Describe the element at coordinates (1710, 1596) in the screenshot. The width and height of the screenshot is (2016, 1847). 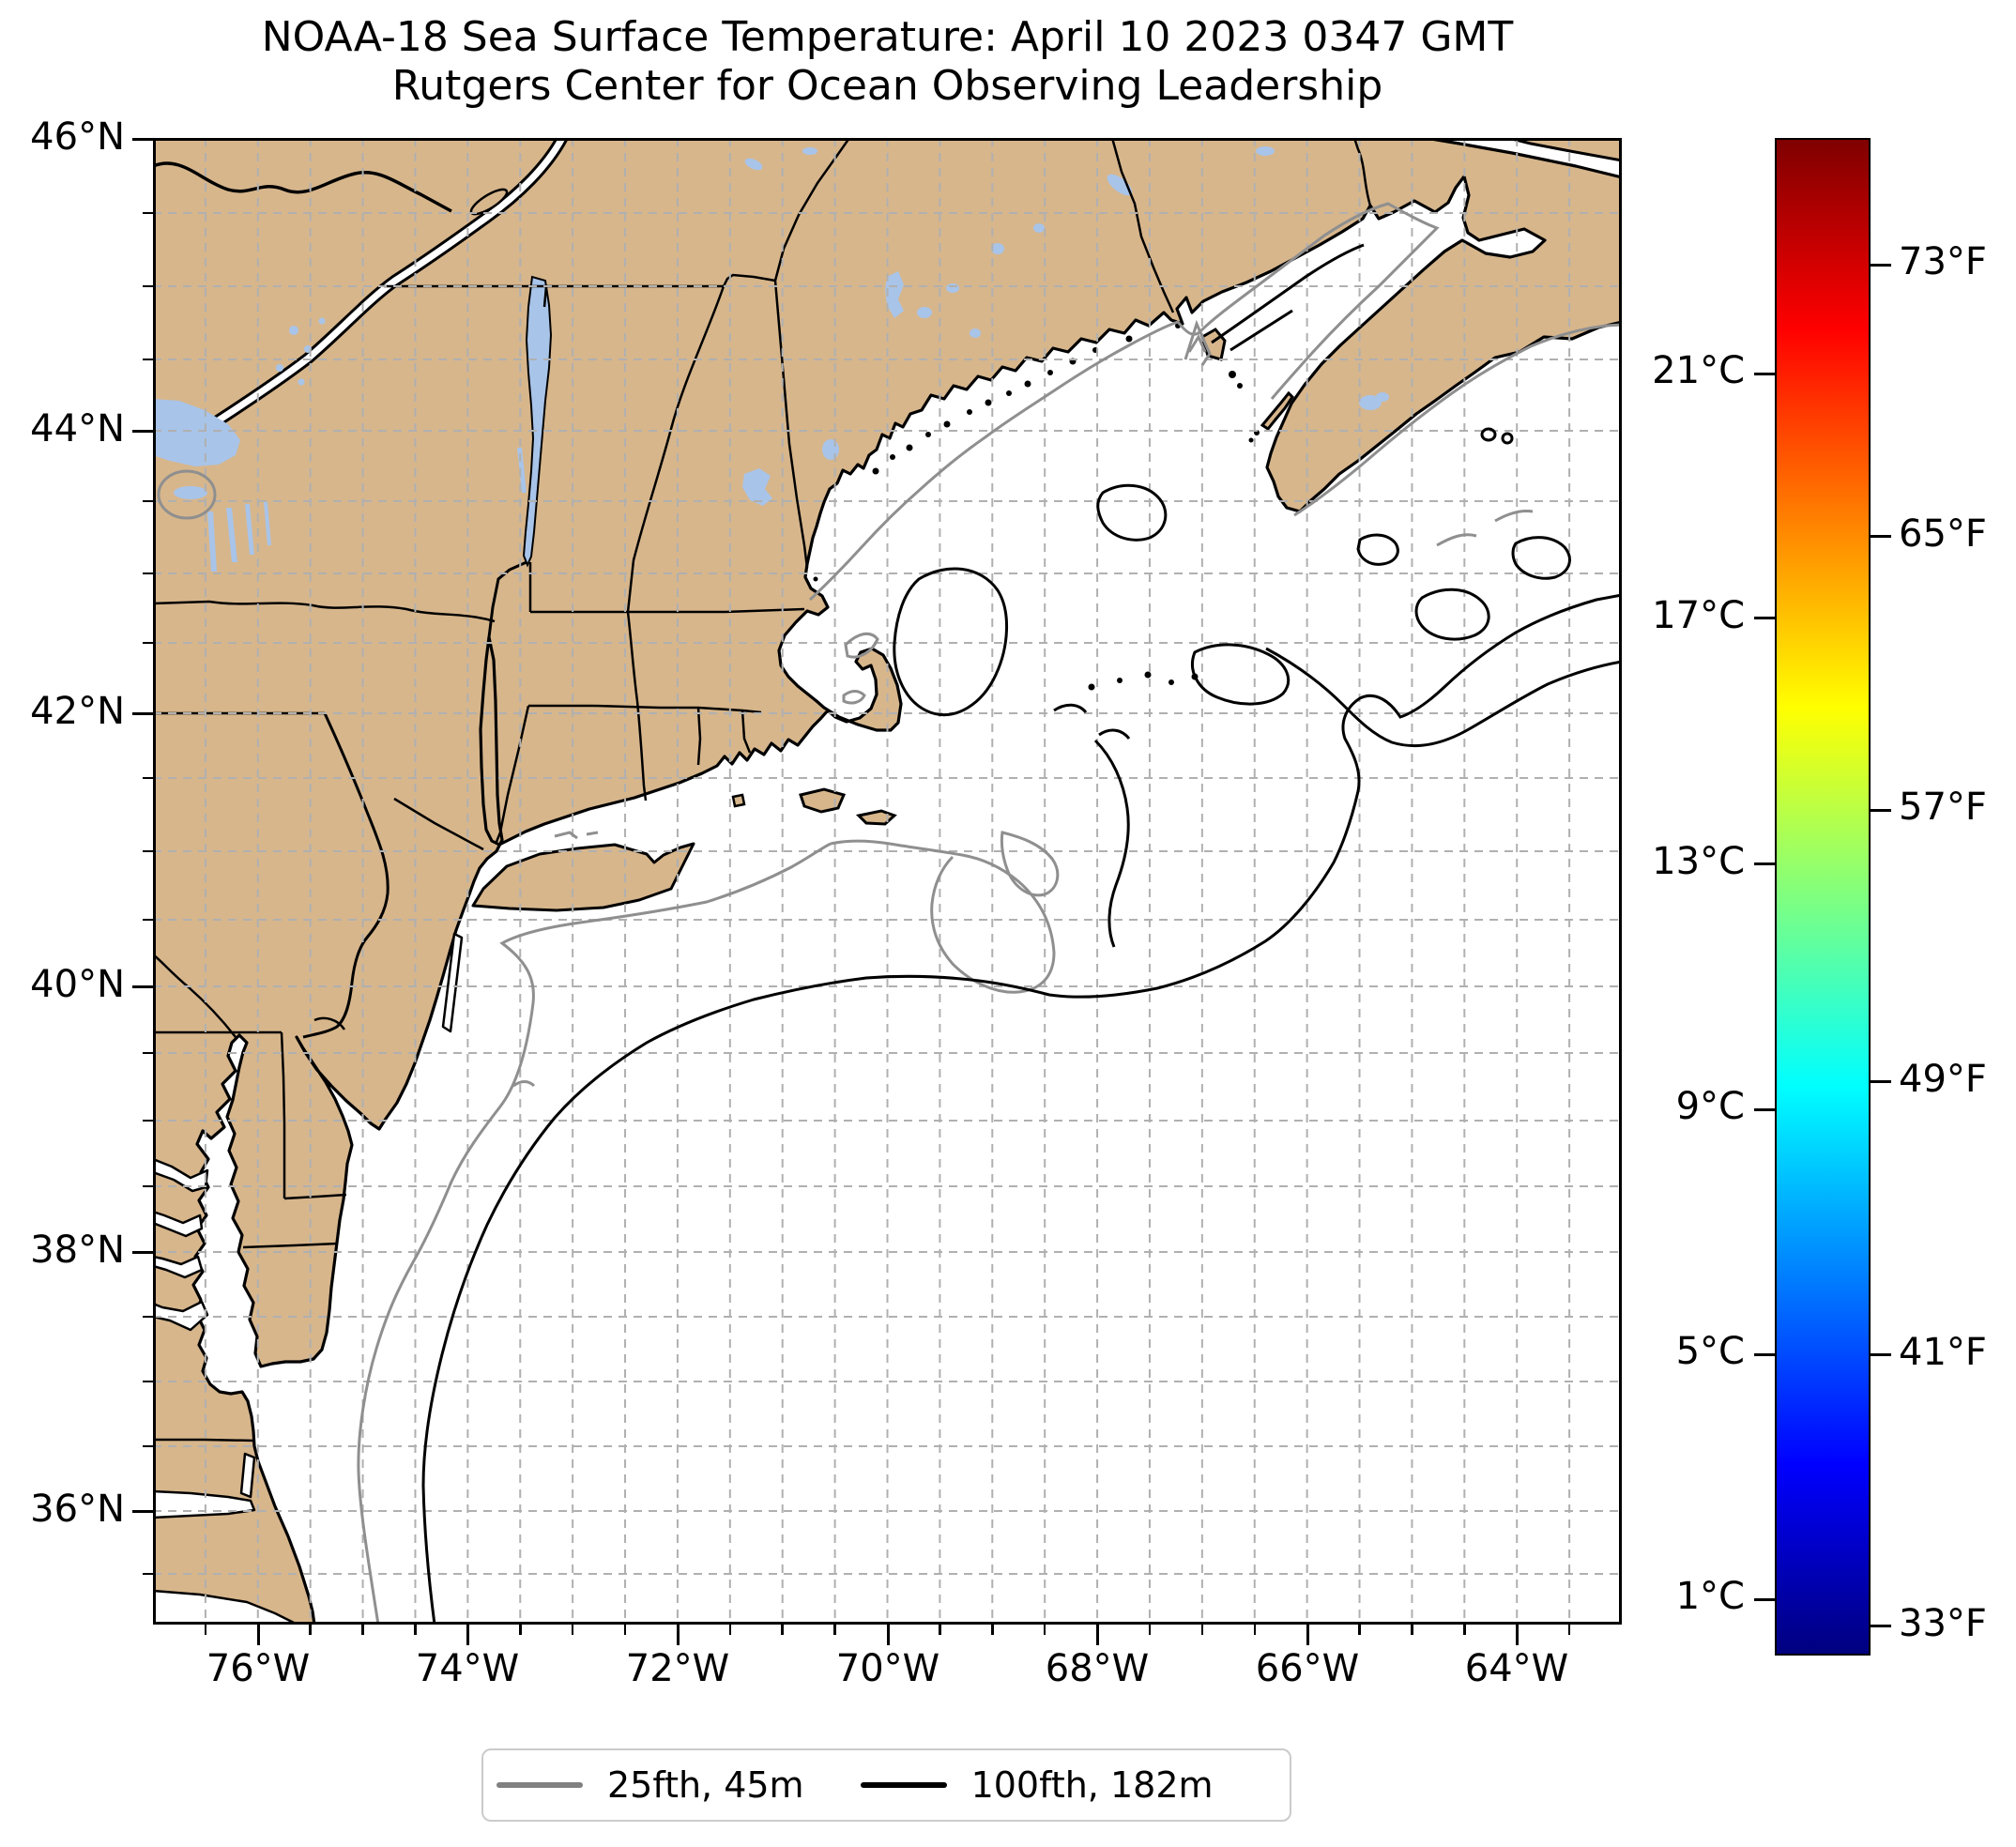
I see `colorbar-celsius-label: 1°C` at that location.